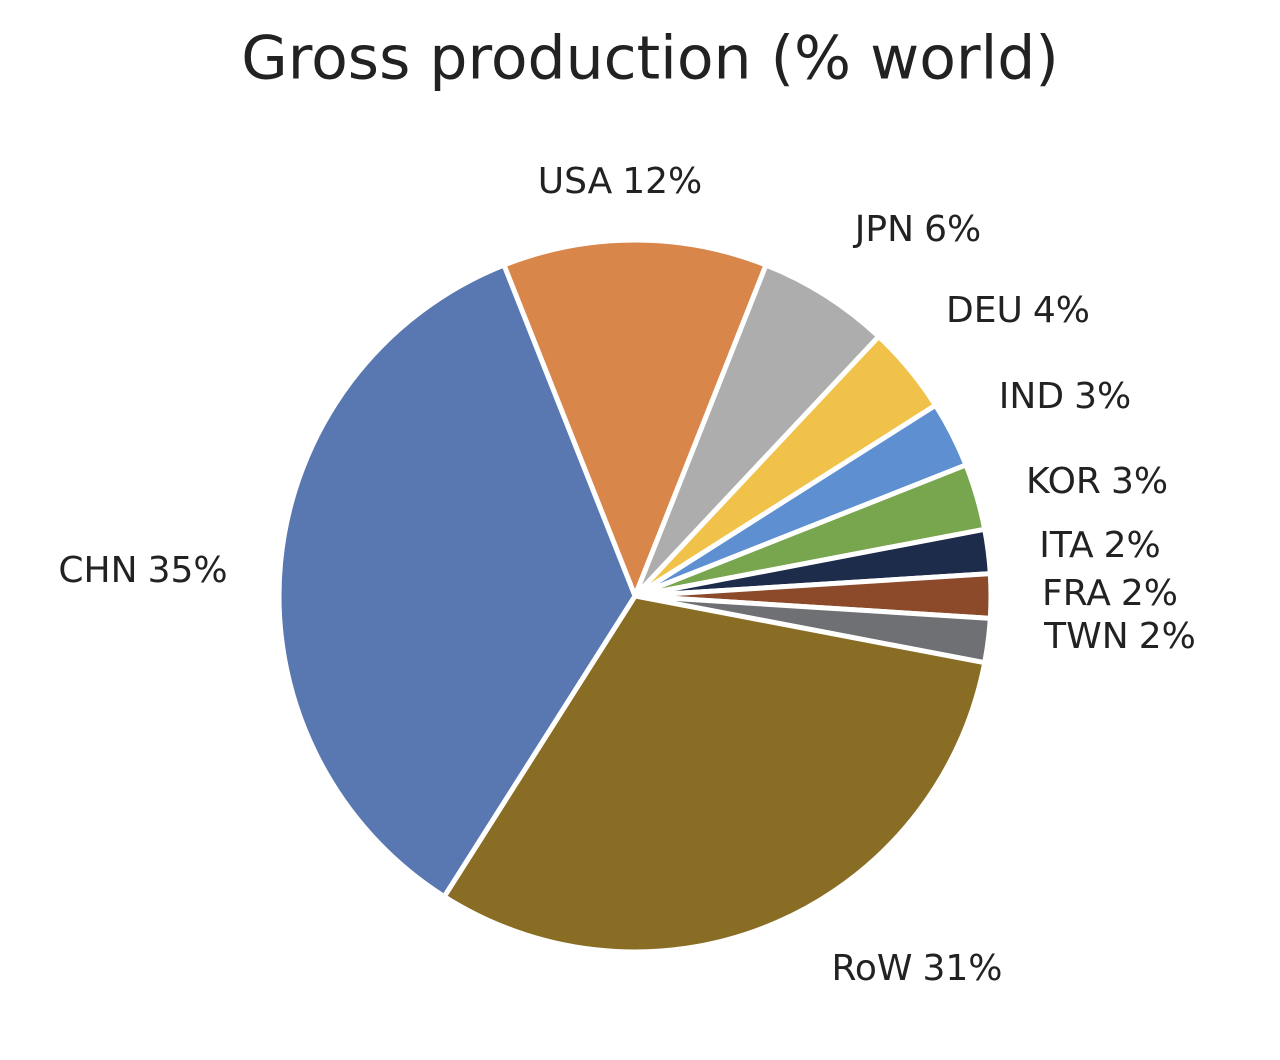  Describe the element at coordinates (650, 59) in the screenshot. I see `chart-title: Gross production (% world)` at that location.